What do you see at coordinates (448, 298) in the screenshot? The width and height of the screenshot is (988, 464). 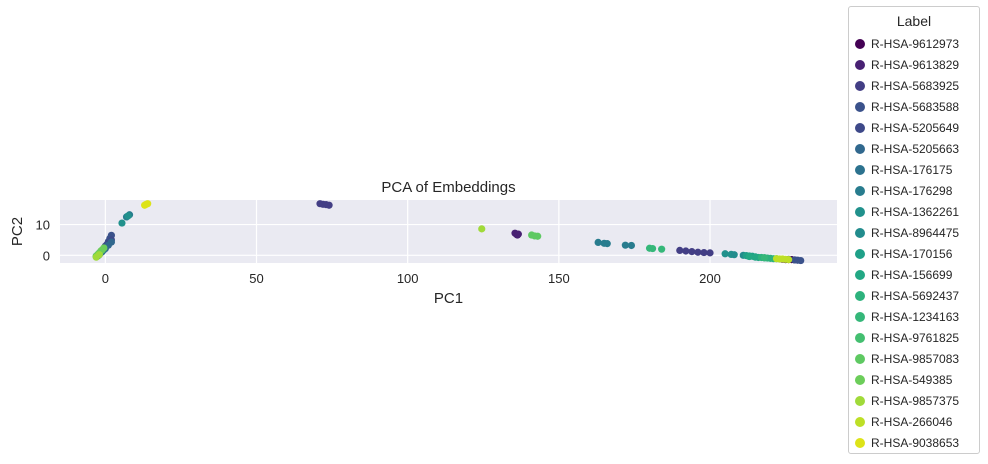 I see `x-axis-label: PC1` at bounding box center [448, 298].